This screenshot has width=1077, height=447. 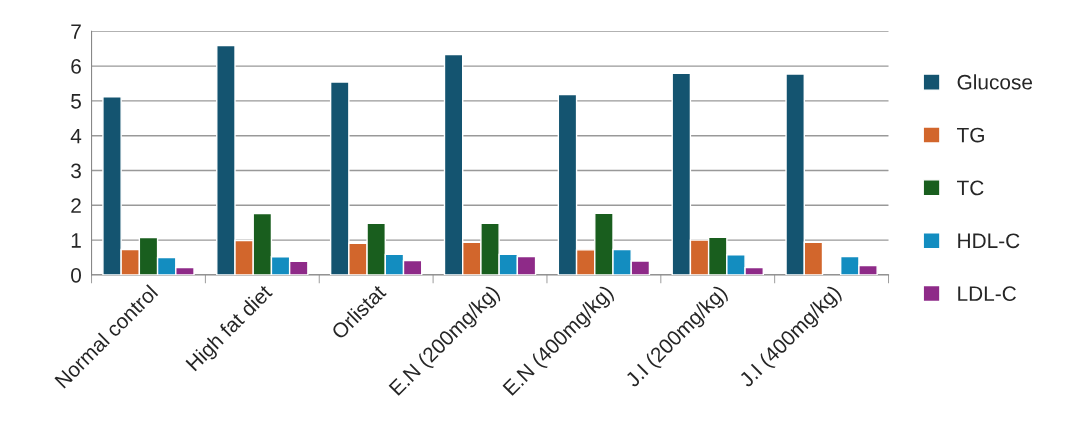 I want to click on legend-label: LDL-C, so click(x=987, y=294).